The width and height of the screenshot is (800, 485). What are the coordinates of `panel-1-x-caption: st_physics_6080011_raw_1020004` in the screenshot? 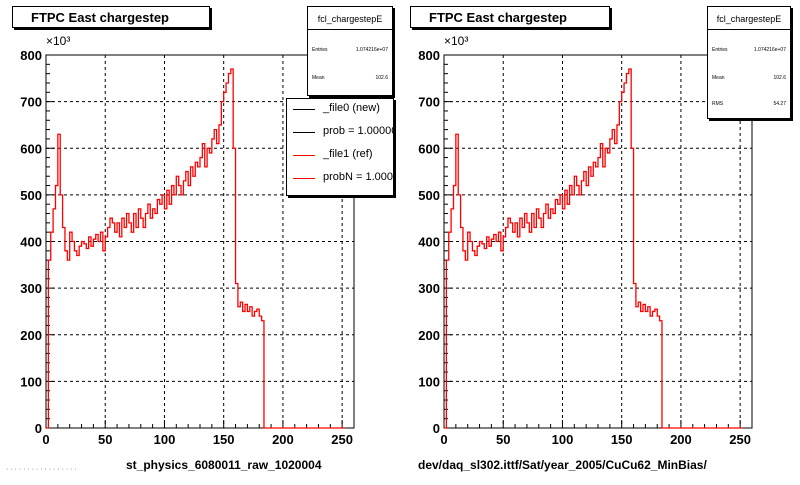 It's located at (224, 465).